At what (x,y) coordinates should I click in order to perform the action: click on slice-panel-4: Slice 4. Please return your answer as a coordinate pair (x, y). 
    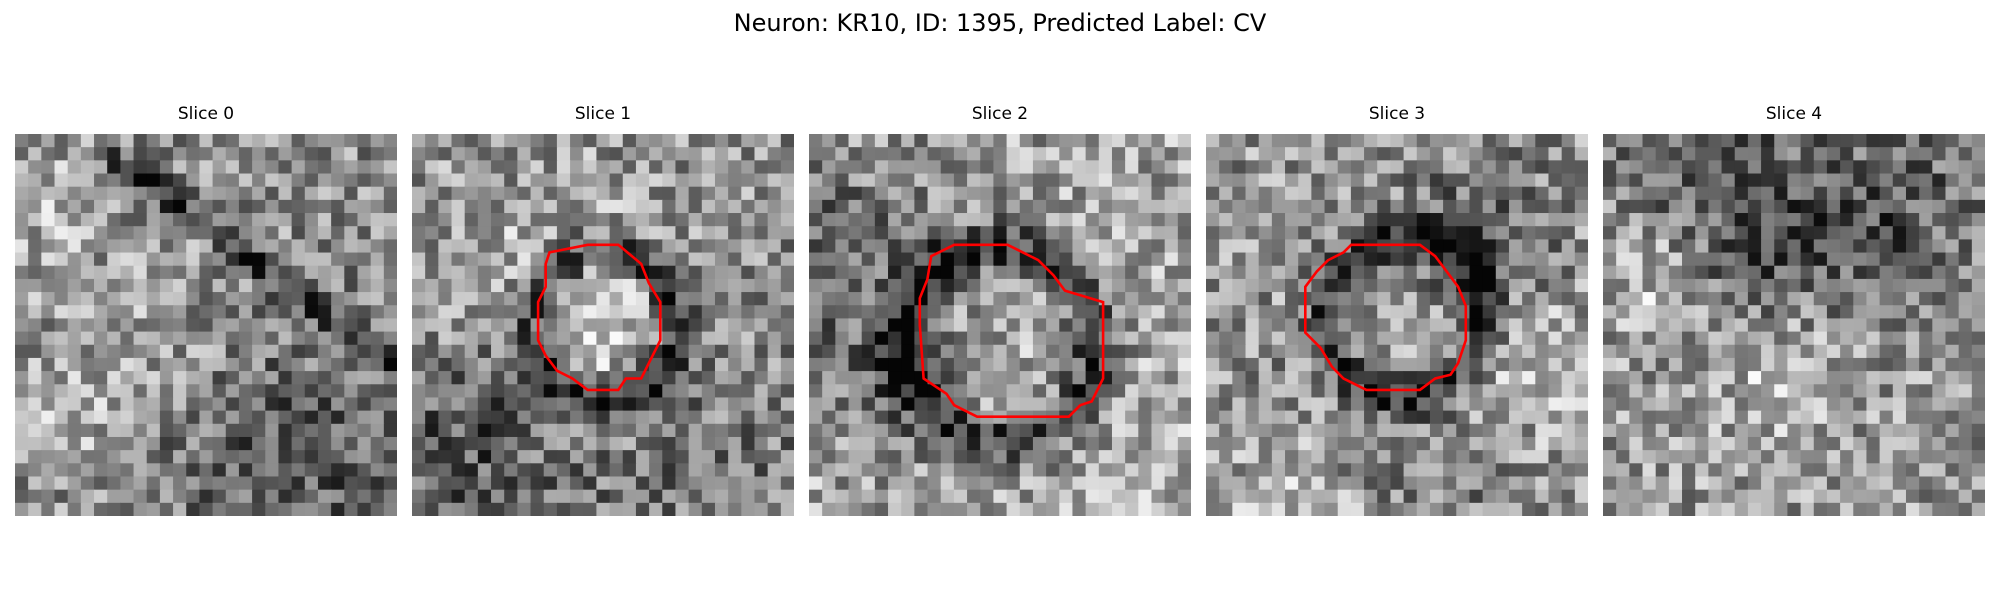
    Looking at the image, I should click on (1794, 313).